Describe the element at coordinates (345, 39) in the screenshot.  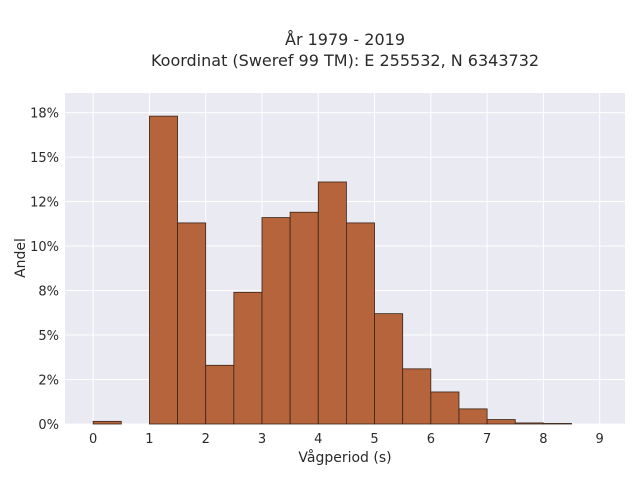
I see `chart-title-line-1: År 1979 - 2019` at that location.